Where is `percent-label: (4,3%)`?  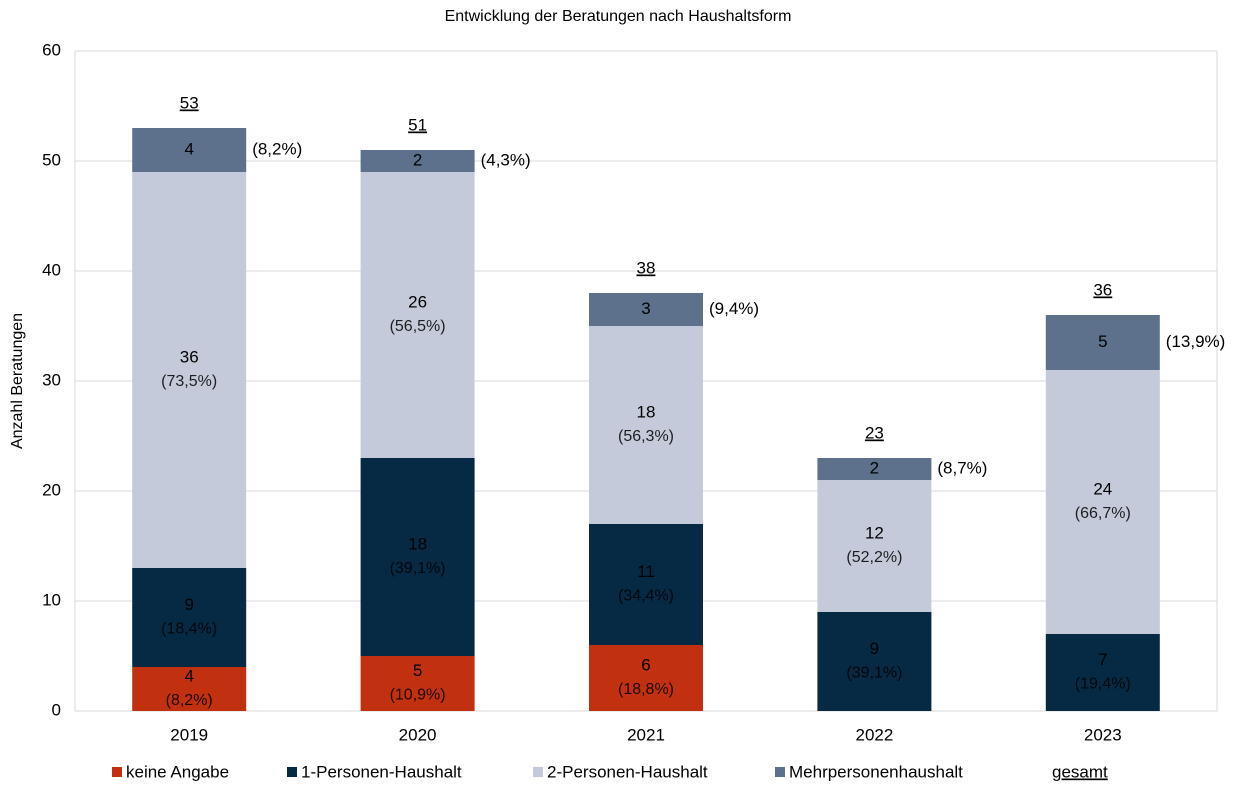
percent-label: (4,3%) is located at coordinates (506, 159).